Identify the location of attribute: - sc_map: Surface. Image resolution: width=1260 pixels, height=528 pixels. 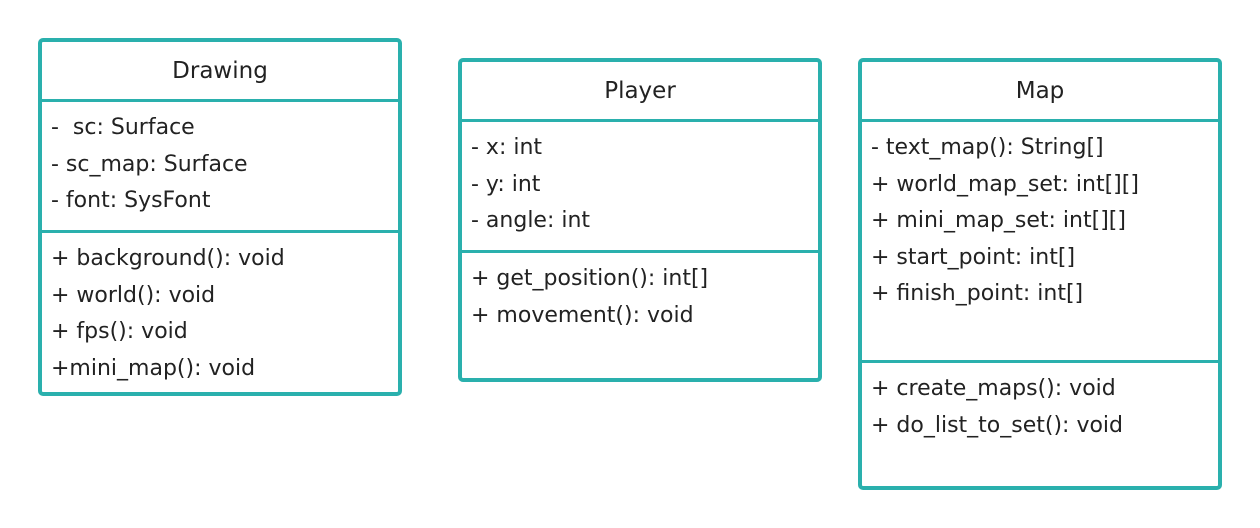
(149, 164).